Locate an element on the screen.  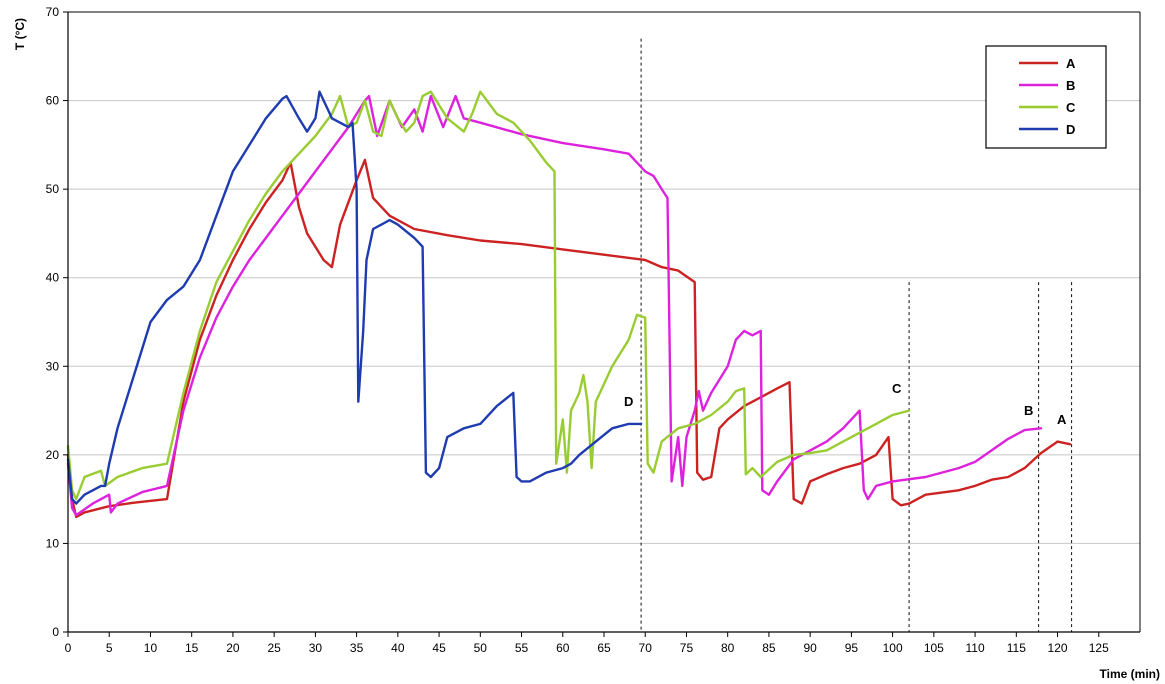
end-label-A: A is located at coordinates (1062, 419).